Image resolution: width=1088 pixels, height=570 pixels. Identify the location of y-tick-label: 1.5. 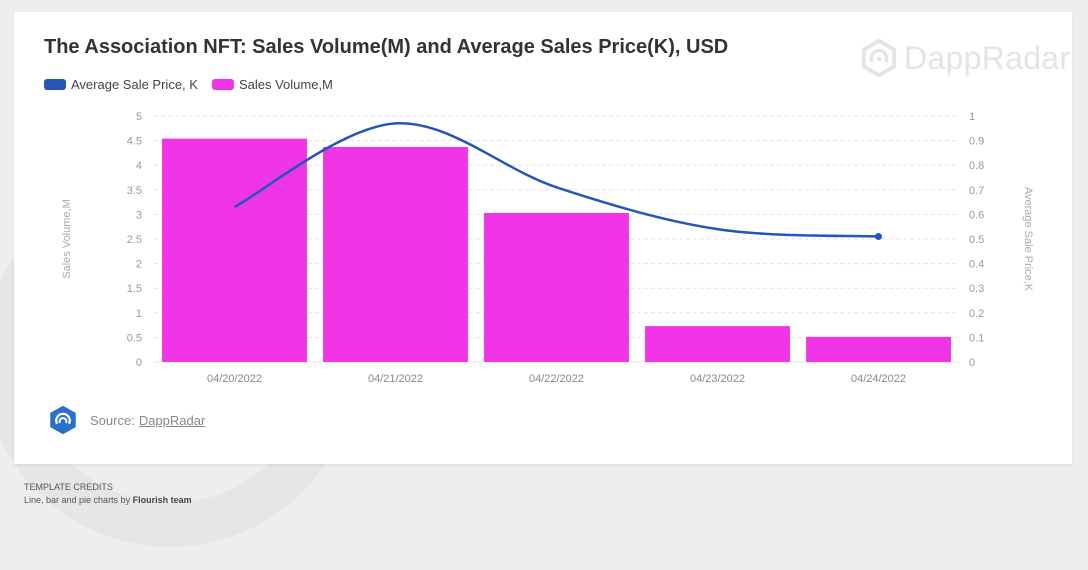
(134, 289).